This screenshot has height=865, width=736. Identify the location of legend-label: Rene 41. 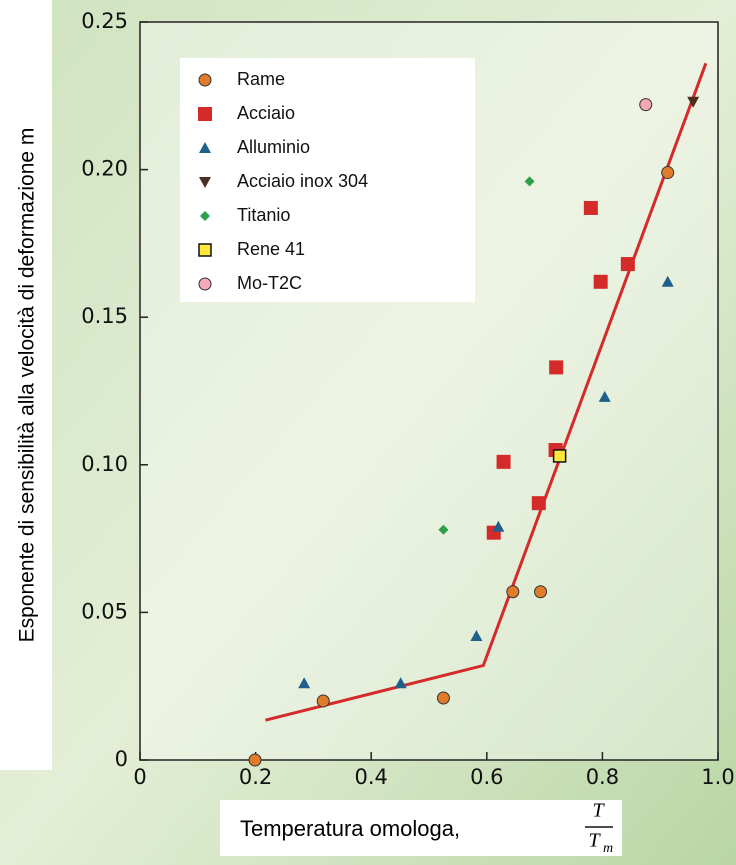
(271, 249).